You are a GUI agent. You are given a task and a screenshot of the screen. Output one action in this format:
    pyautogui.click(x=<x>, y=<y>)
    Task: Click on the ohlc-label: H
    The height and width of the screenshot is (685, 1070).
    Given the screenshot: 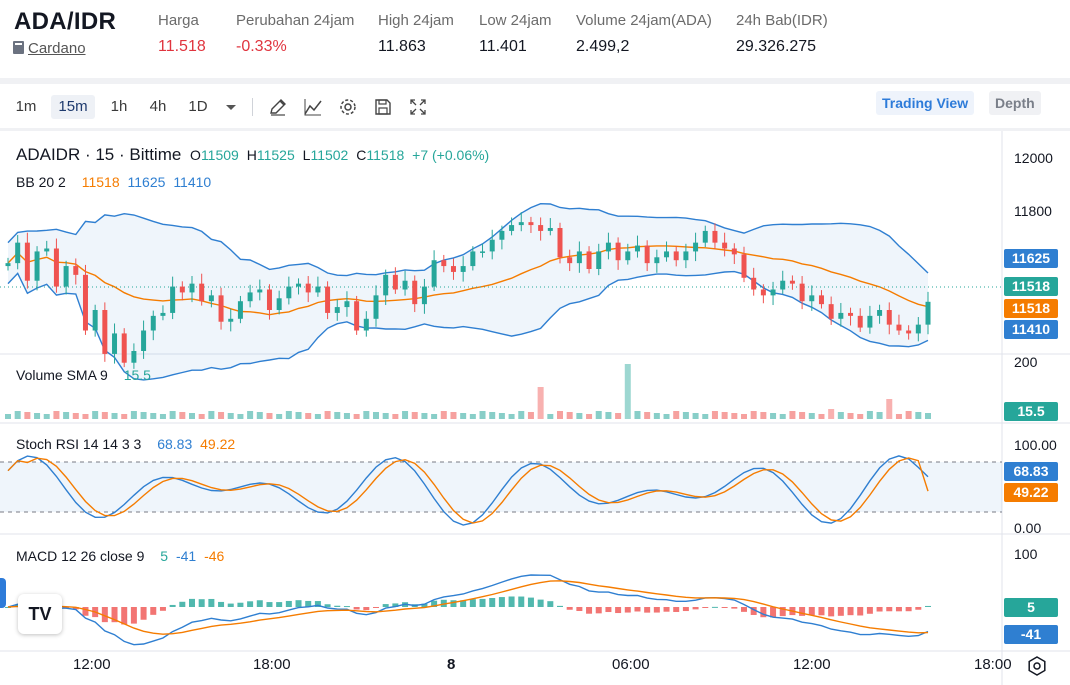 What is the action you would take?
    pyautogui.click(x=251, y=155)
    